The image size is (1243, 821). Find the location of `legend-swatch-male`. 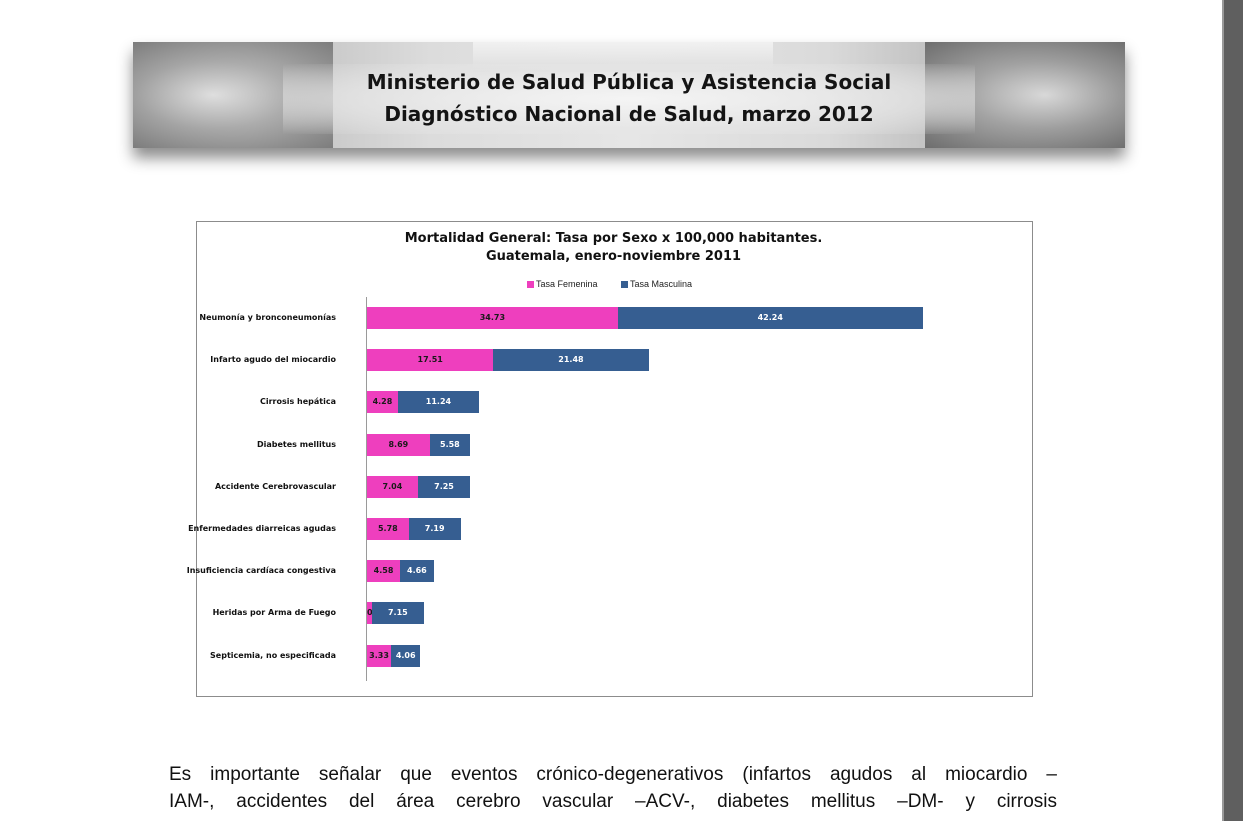

legend-swatch-male is located at coordinates (624, 285).